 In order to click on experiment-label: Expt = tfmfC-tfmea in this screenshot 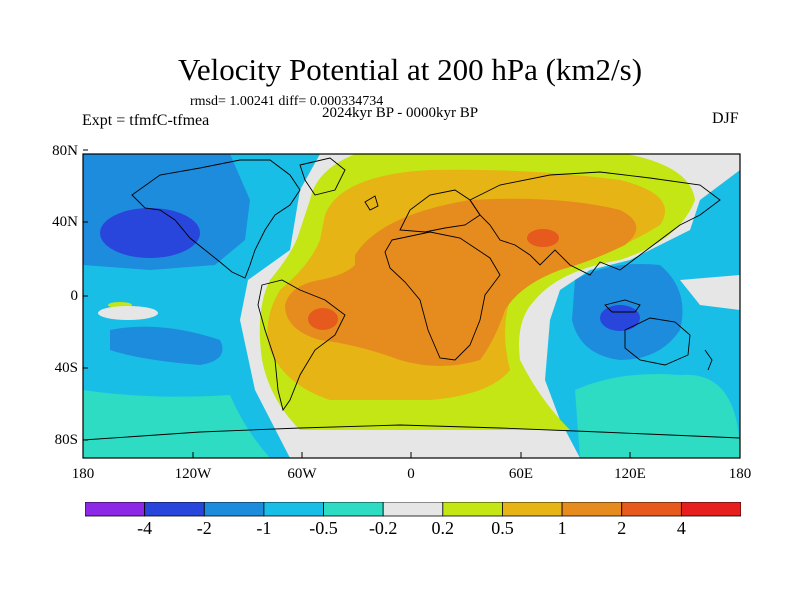, I will do `click(146, 120)`.